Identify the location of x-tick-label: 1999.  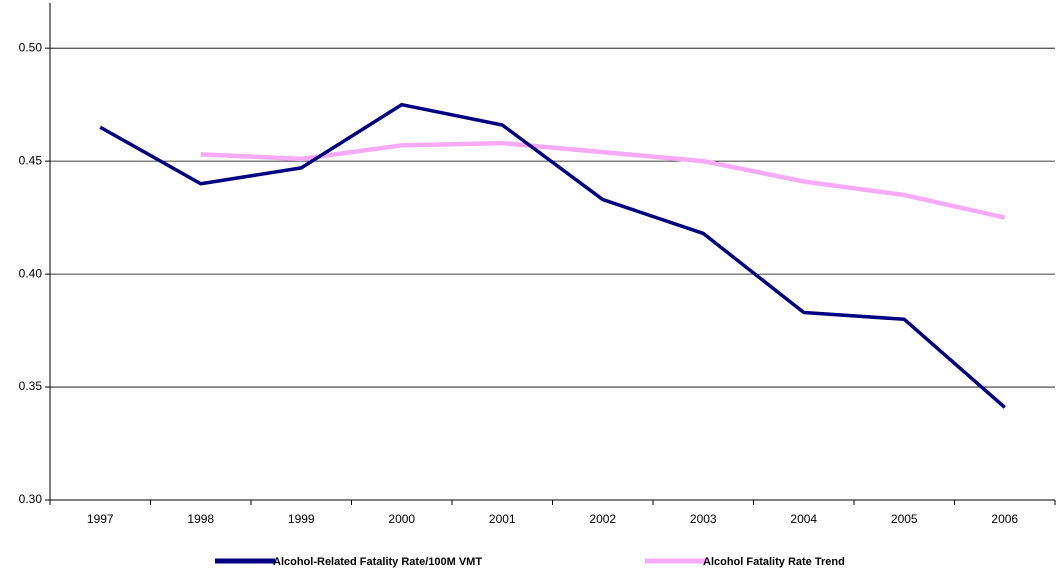
(301, 519).